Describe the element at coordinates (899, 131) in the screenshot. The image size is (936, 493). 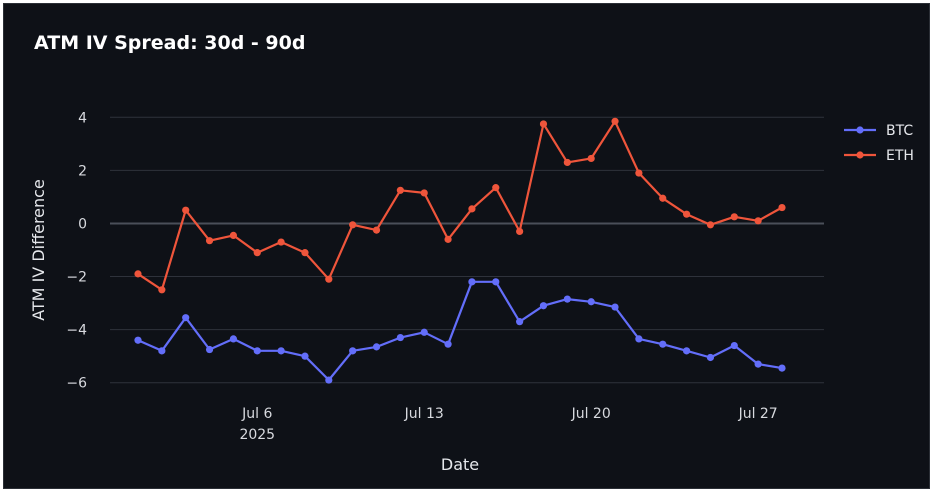
I see `legend-label: BTC` at that location.